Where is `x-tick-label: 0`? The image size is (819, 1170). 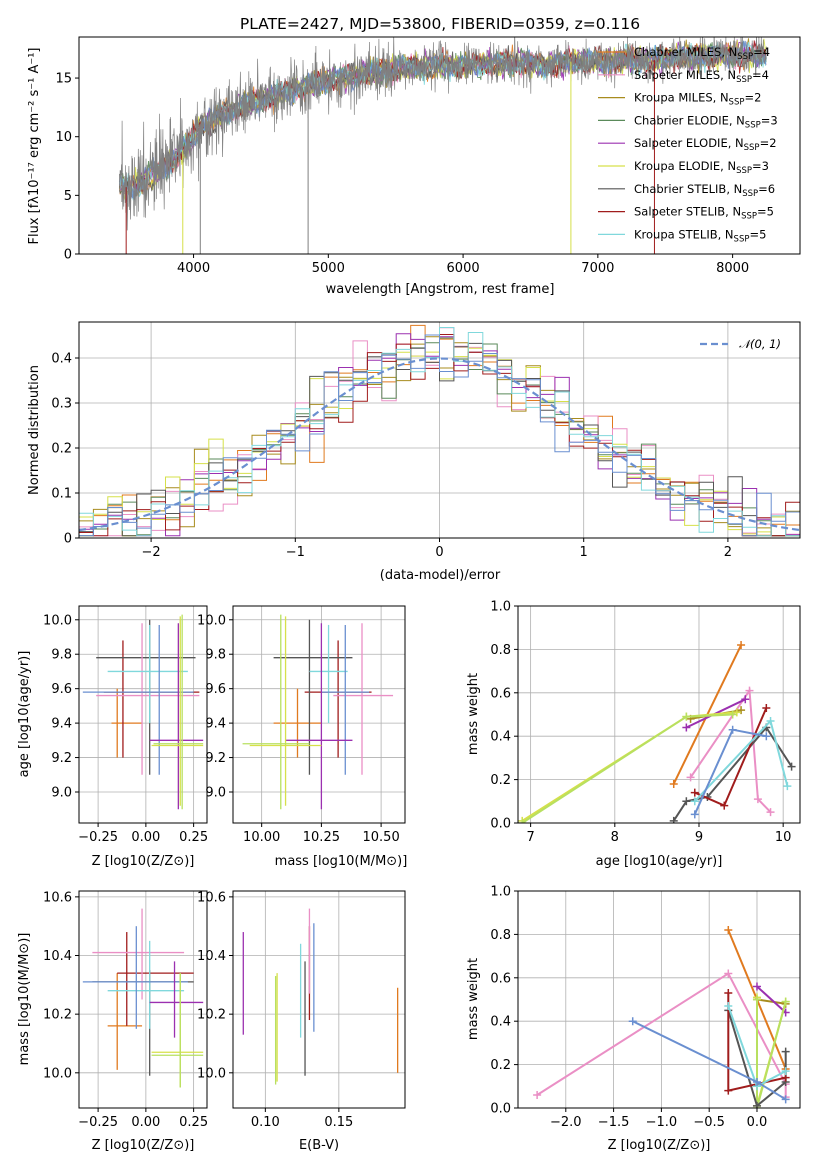
x-tick-label: 0 is located at coordinates (439, 552).